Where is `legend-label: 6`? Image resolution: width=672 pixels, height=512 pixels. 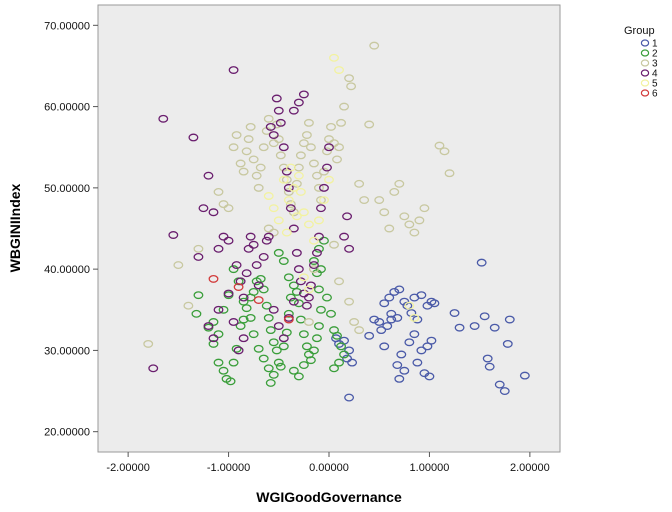 legend-label: 6 is located at coordinates (655, 94).